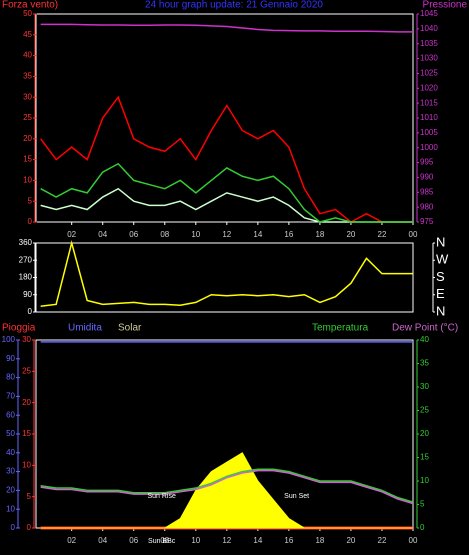 Image resolution: width=469 pixels, height=555 pixels. What do you see at coordinates (429, 73) in the screenshot?
I see `y2-tick-label: 1025` at bounding box center [429, 73].